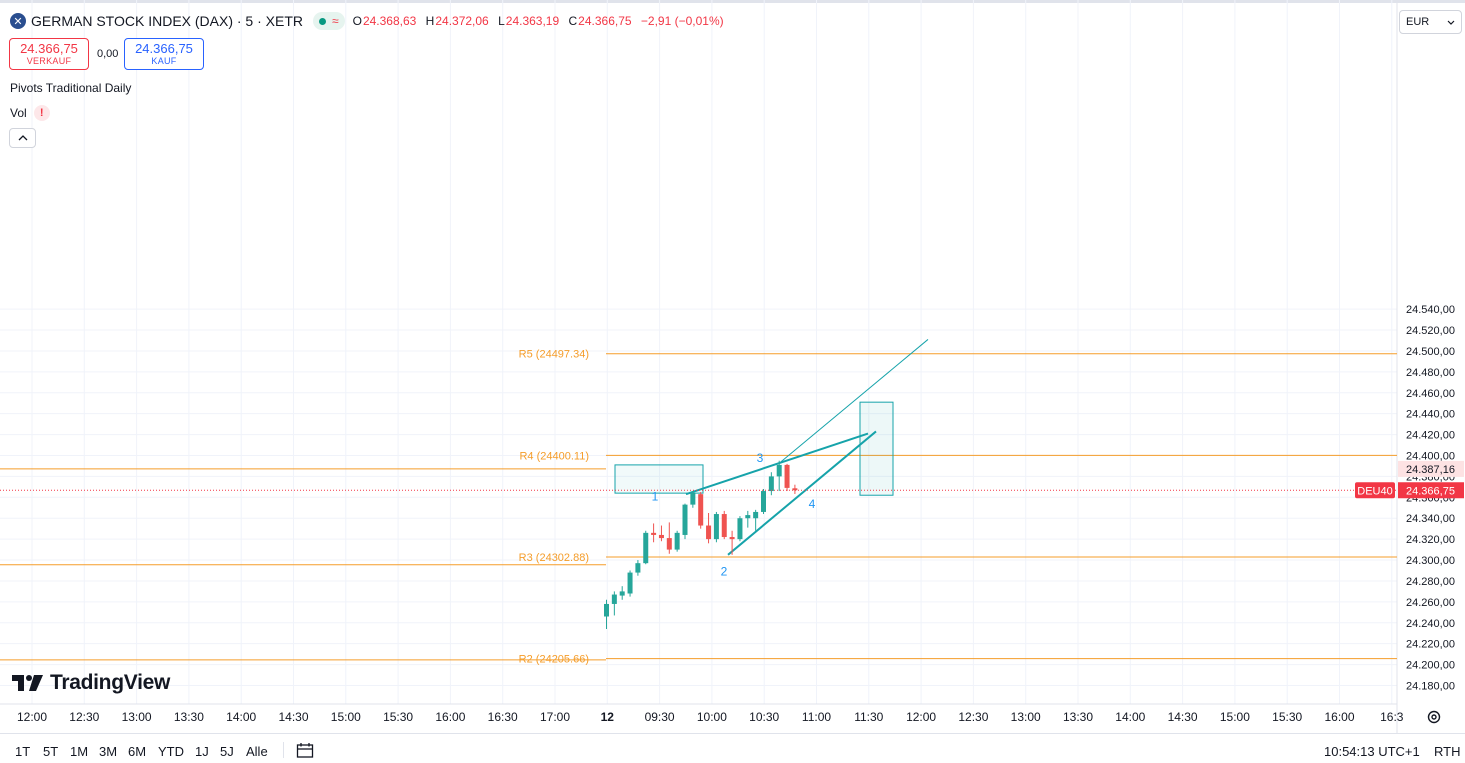  What do you see at coordinates (49, 48) in the screenshot?
I see `sell-price: 24.366,75` at bounding box center [49, 48].